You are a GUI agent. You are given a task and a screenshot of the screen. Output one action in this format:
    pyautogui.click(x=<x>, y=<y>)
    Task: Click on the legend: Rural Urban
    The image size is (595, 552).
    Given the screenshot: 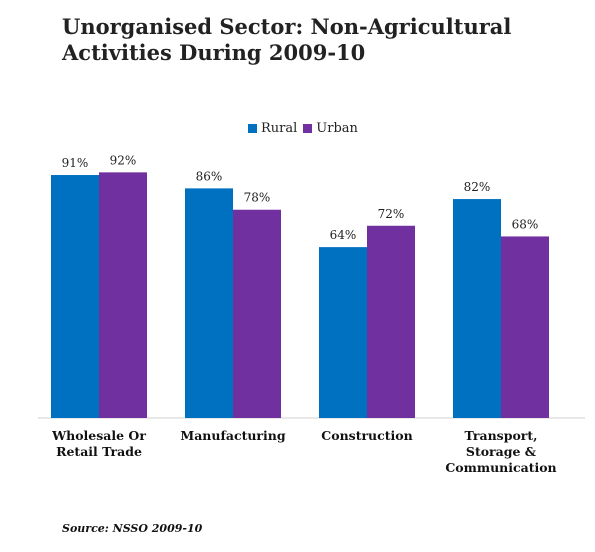 What is the action you would take?
    pyautogui.click(x=303, y=128)
    